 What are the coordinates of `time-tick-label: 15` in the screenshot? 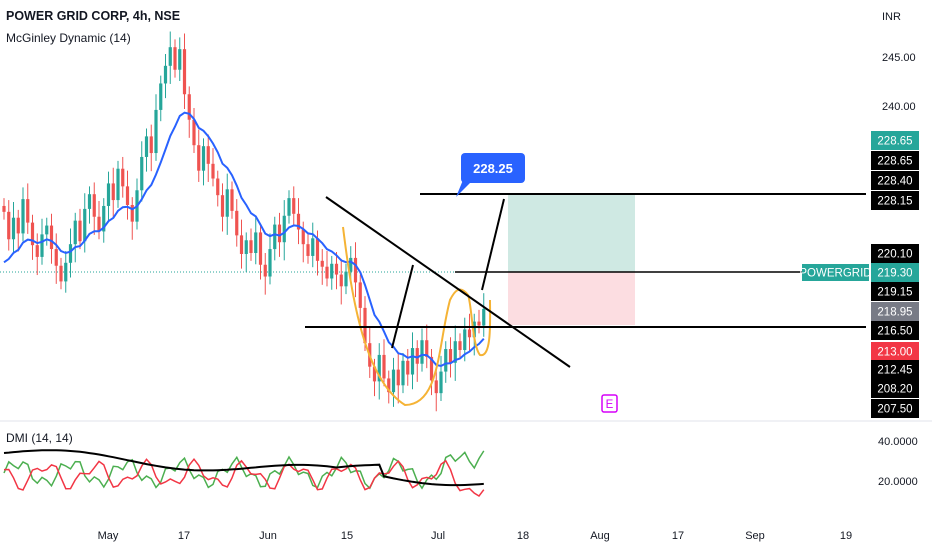 It's located at (347, 536).